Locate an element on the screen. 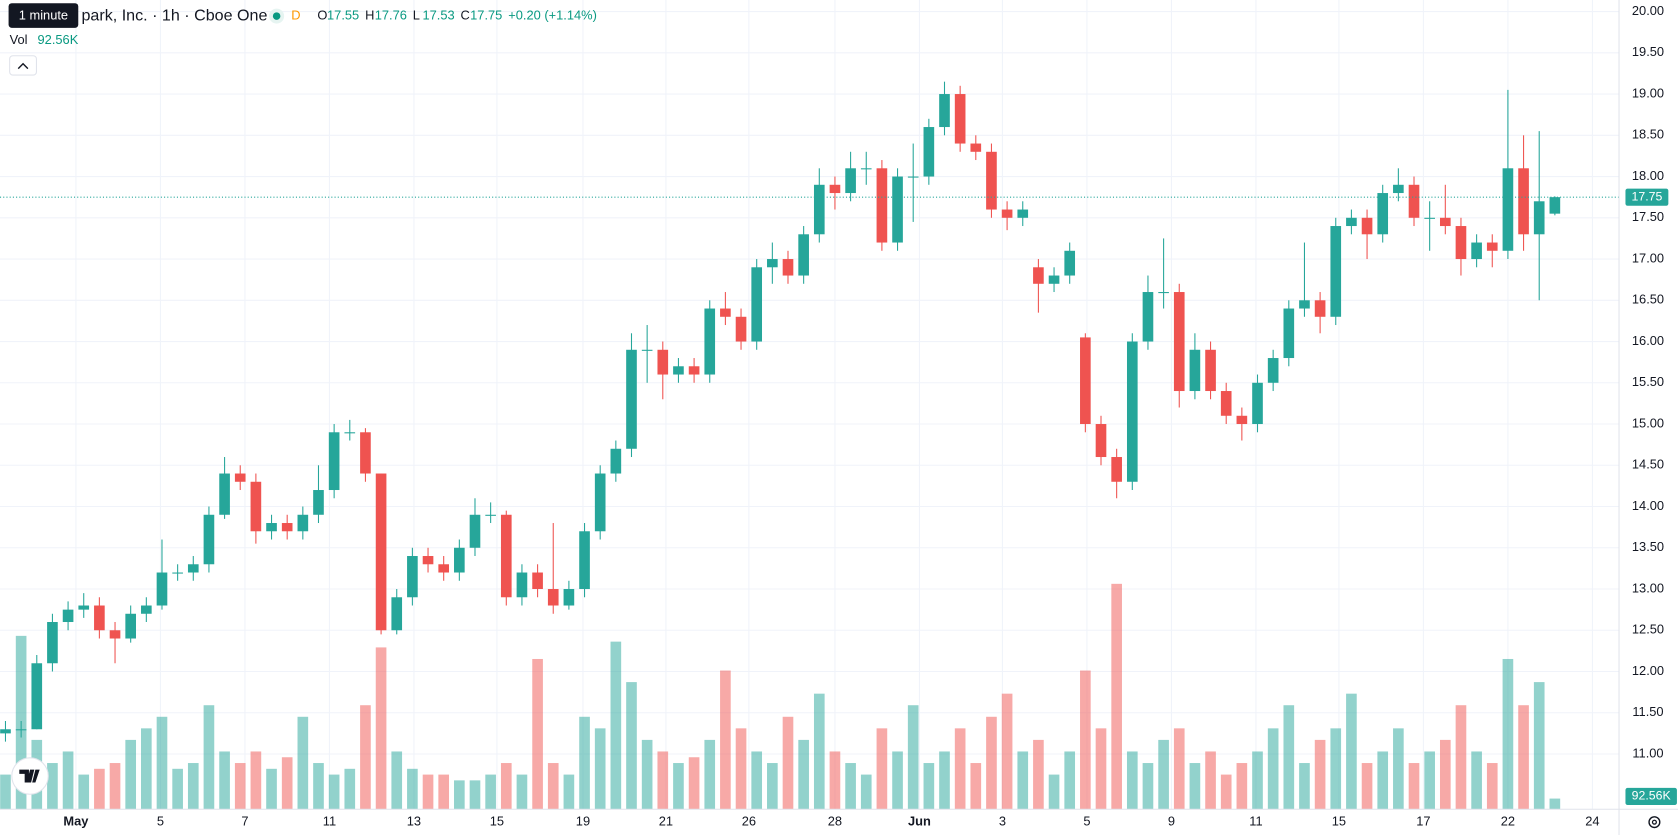 The image size is (1678, 835). last-price-tag is located at coordinates (1647, 197).